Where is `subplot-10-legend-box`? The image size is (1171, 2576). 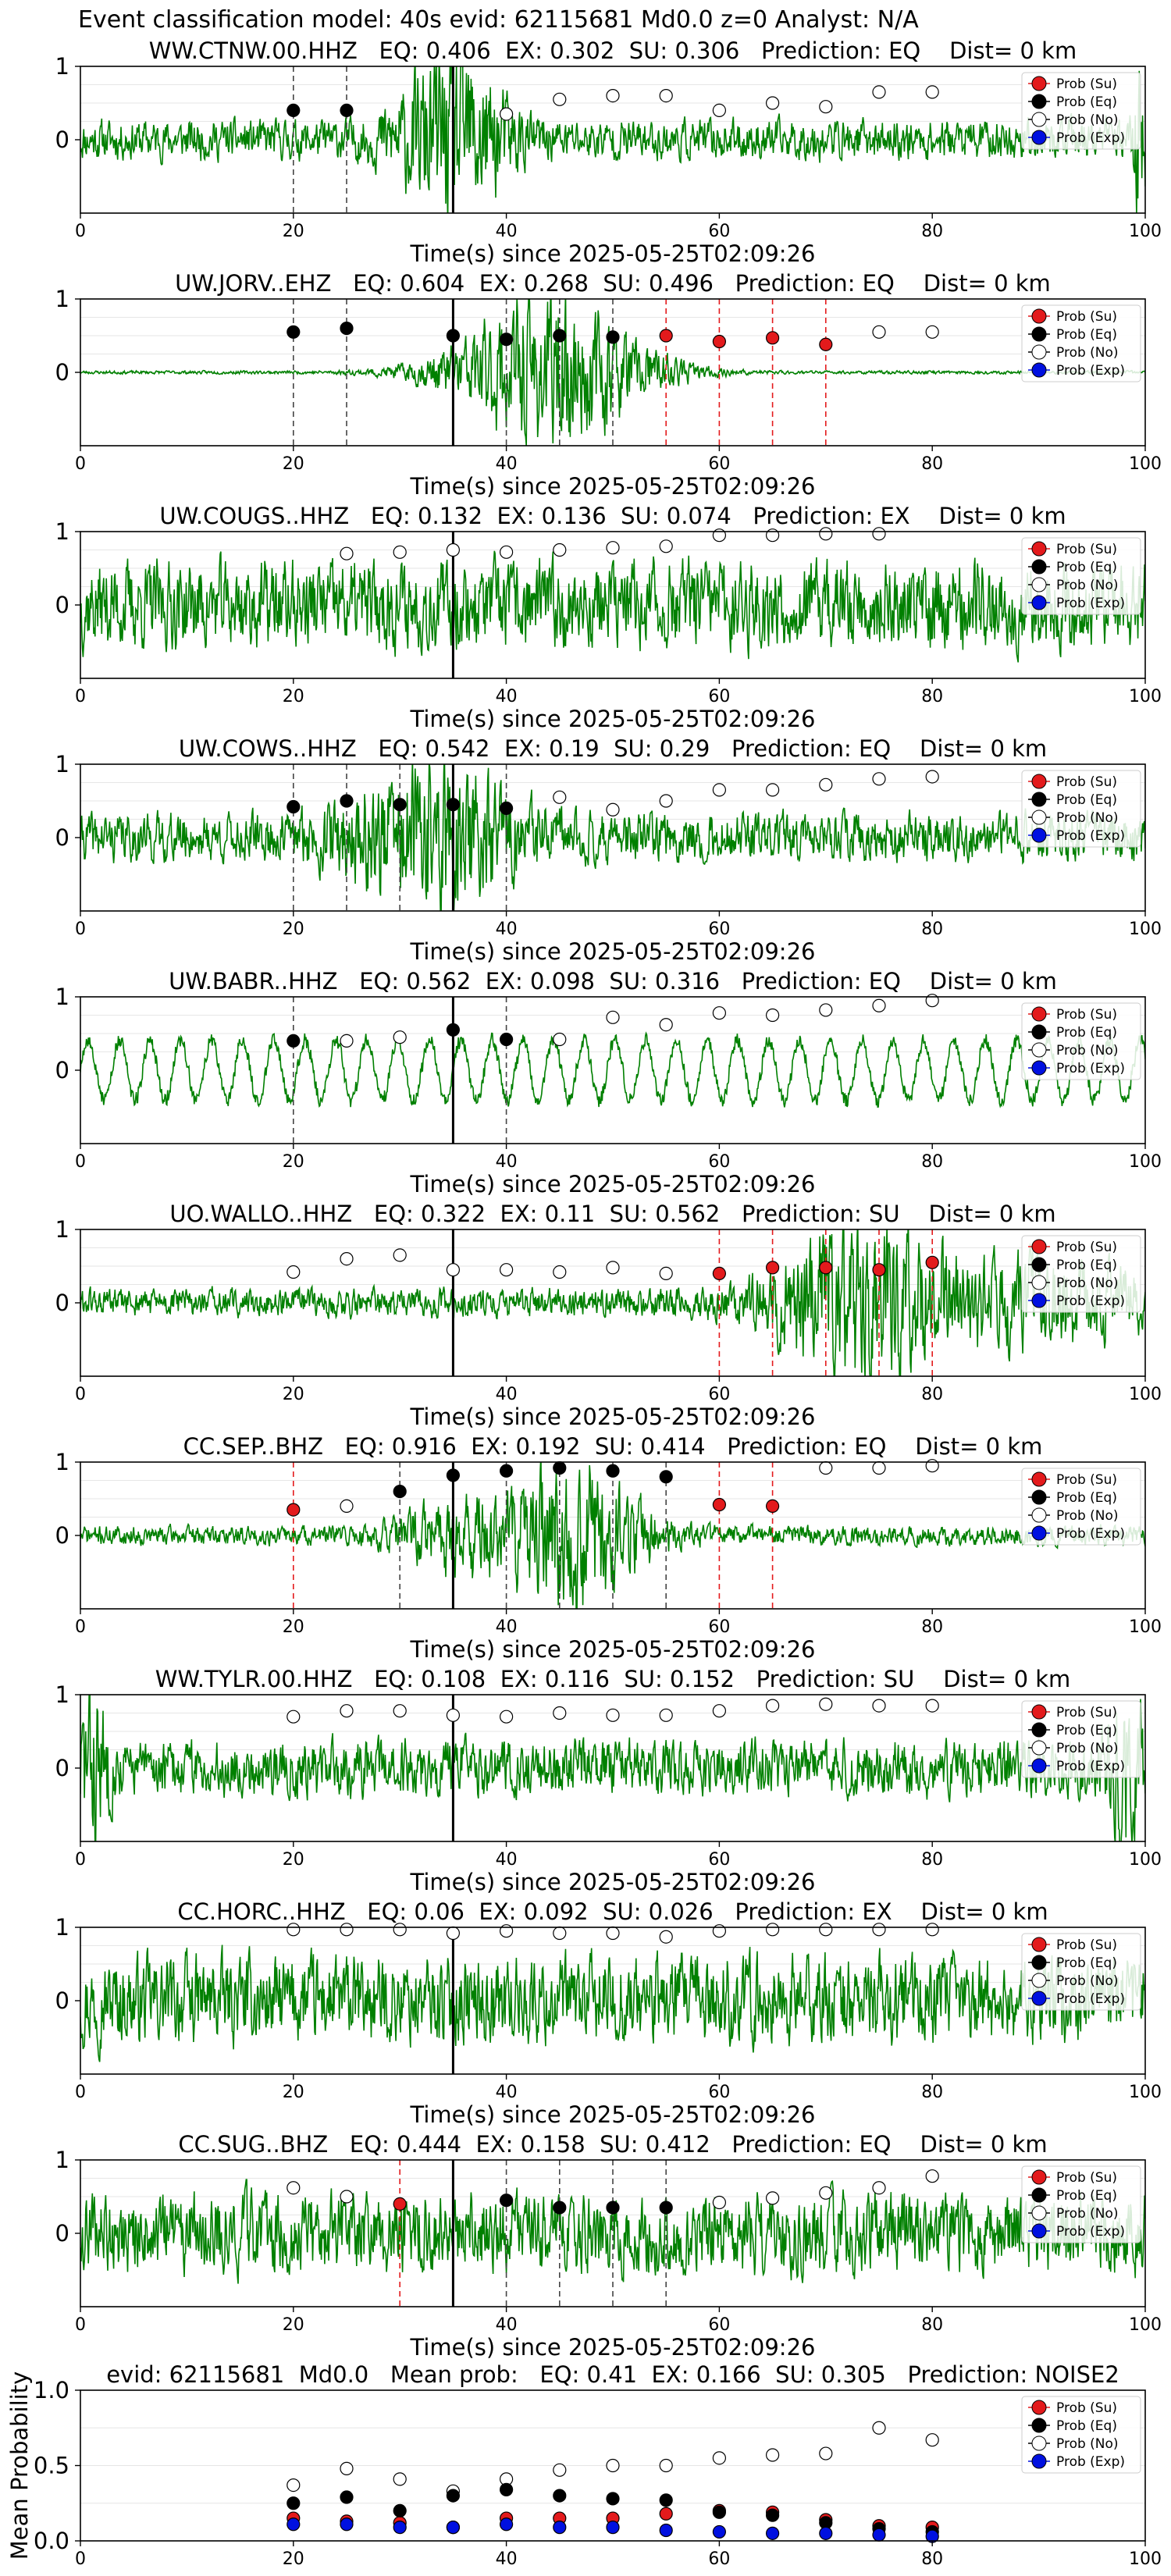
subplot-10-legend-box is located at coordinates (1081, 2204).